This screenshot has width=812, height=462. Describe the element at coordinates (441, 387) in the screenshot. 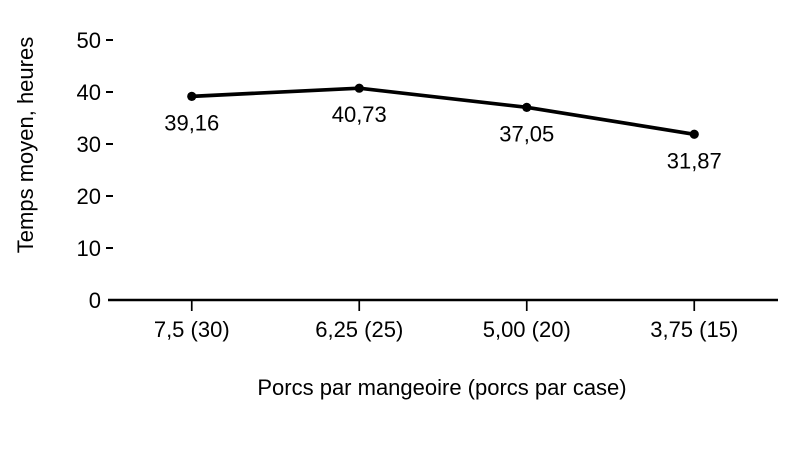

I see `x-axis-title: Porcs par mangeoire (porcs par case)` at that location.